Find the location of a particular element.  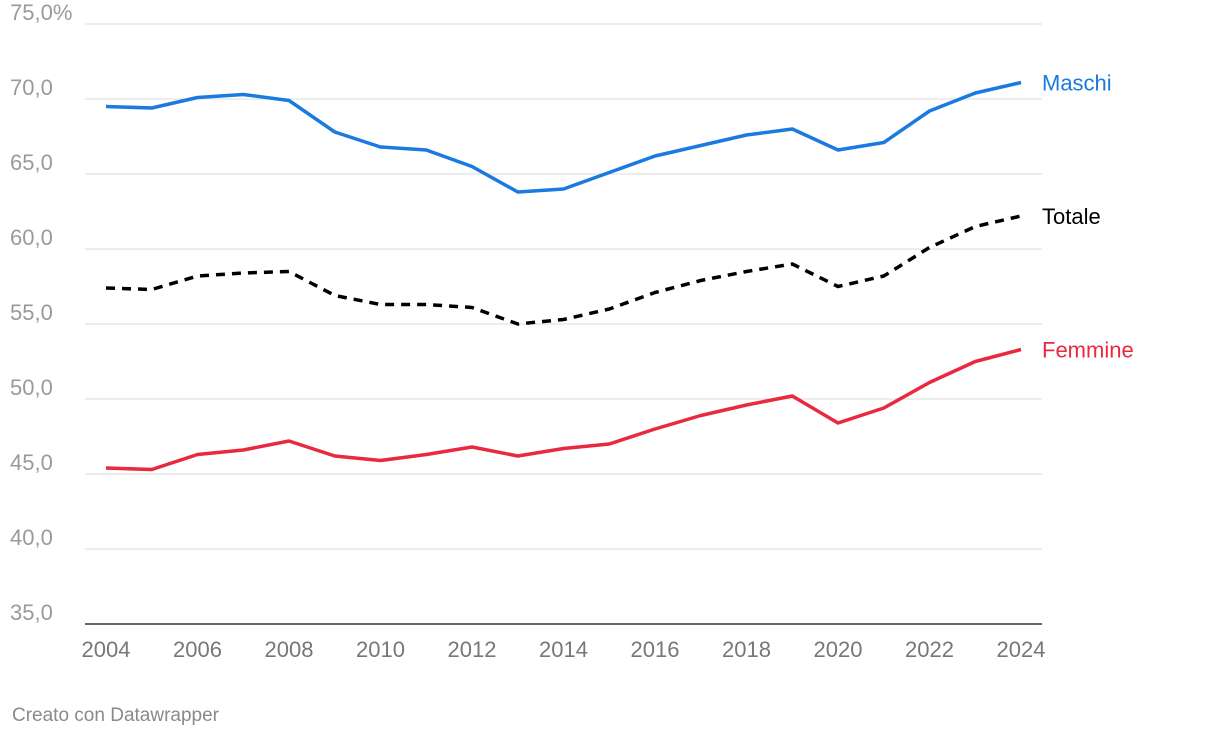

credit-text: Creato con Datawrapper is located at coordinates (115, 715).